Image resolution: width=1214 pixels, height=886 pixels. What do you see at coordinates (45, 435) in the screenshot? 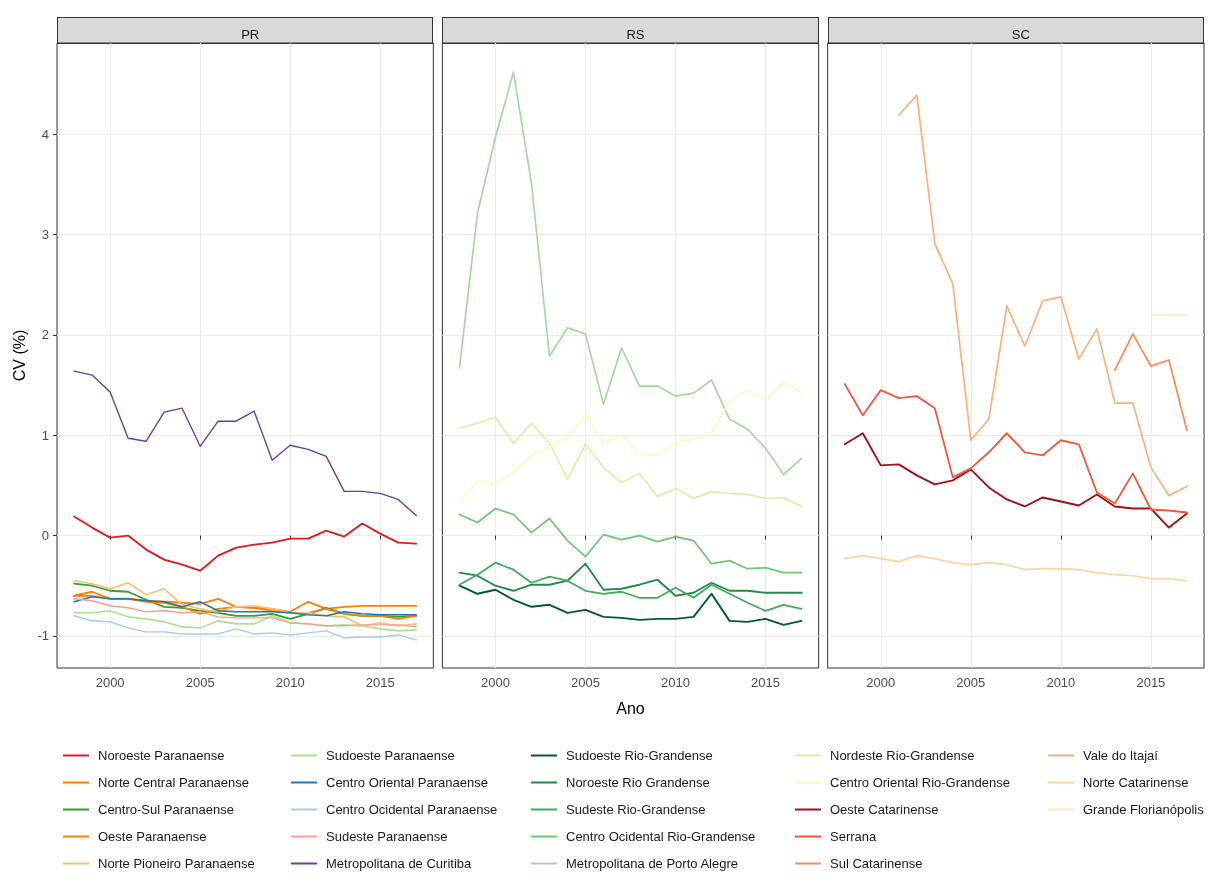
I see `y-tick-label: 1` at bounding box center [45, 435].